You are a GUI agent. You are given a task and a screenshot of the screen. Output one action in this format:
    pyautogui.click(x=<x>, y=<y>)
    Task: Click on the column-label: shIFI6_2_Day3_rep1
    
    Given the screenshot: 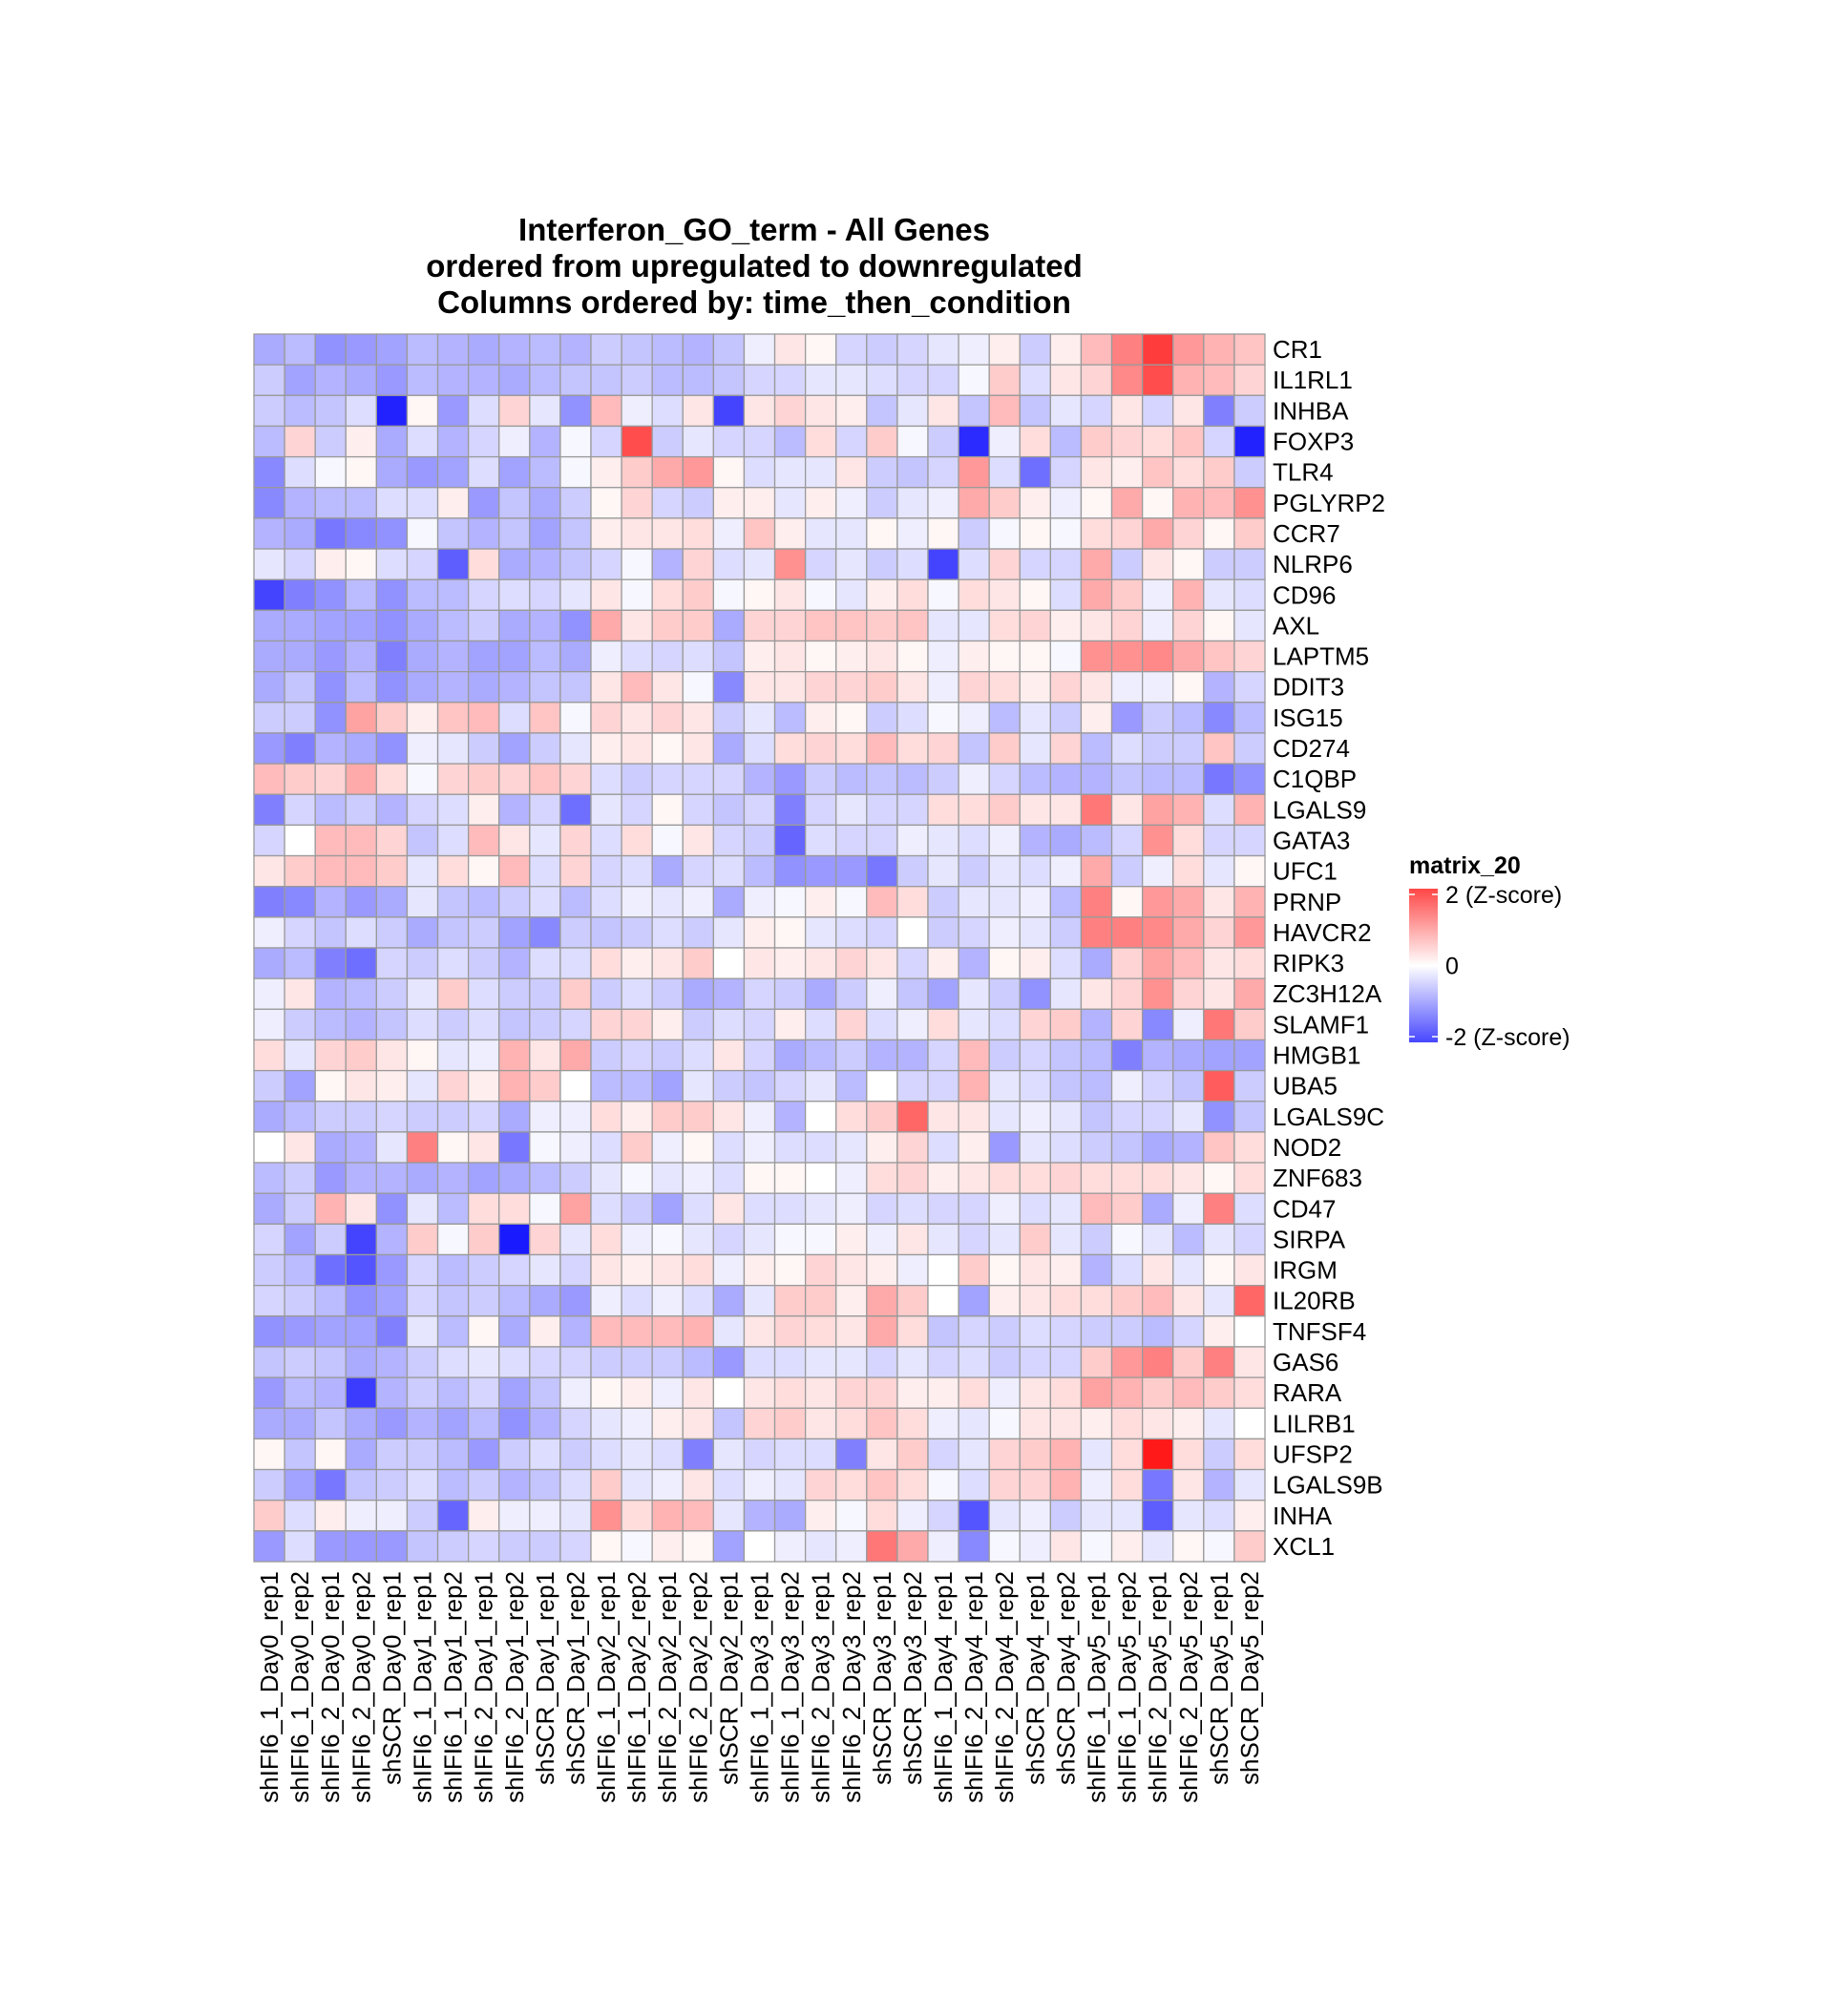 What is the action you would take?
    pyautogui.click(x=821, y=1687)
    